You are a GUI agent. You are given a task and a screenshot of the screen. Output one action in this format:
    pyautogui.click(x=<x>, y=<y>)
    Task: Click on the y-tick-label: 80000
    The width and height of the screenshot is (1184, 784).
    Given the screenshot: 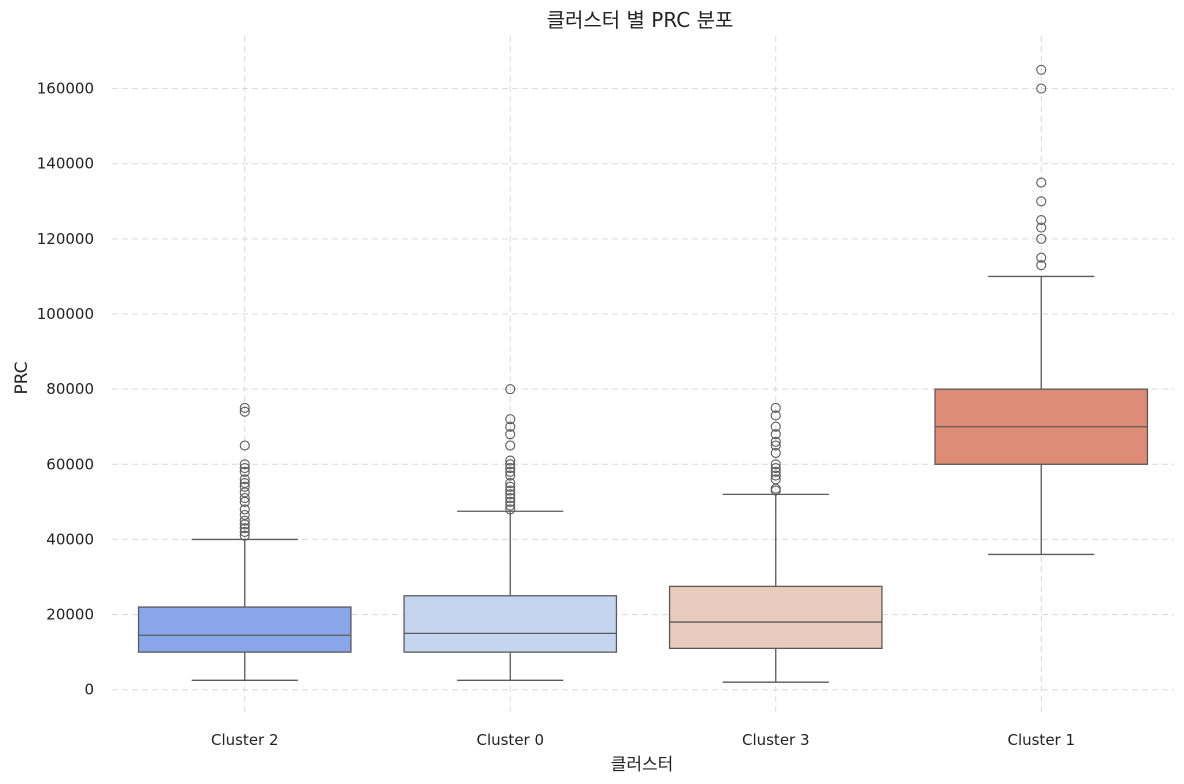 What is the action you would take?
    pyautogui.click(x=70, y=389)
    